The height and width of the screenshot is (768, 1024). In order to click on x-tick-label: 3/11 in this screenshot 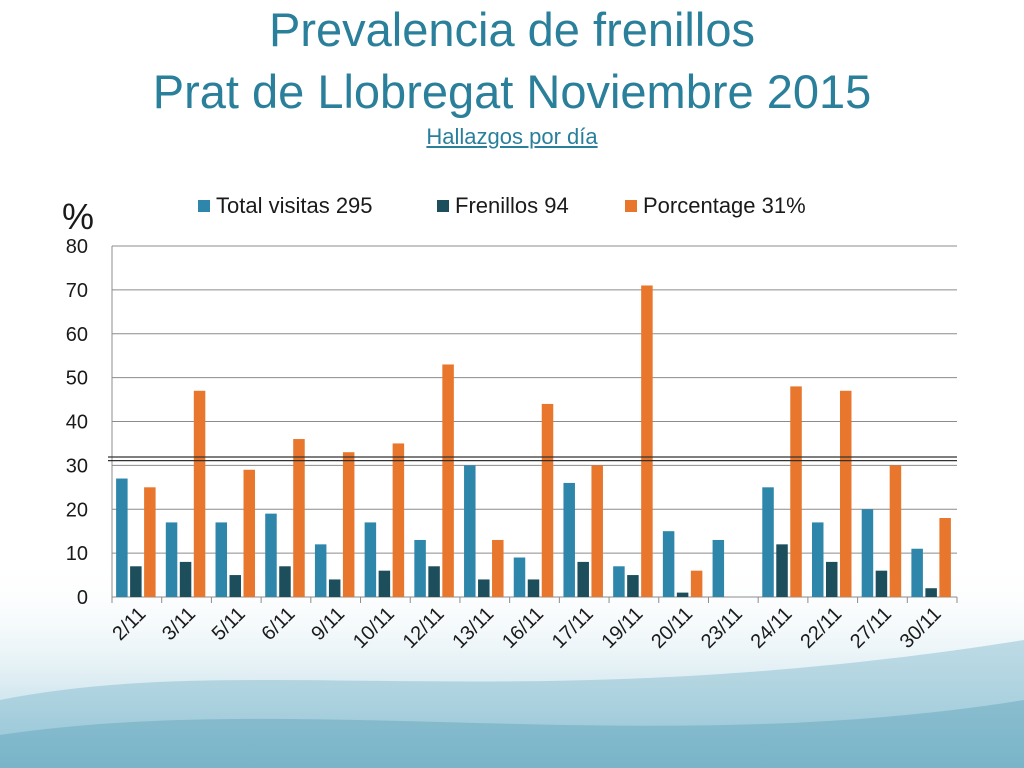, I will do `click(179, 624)`.